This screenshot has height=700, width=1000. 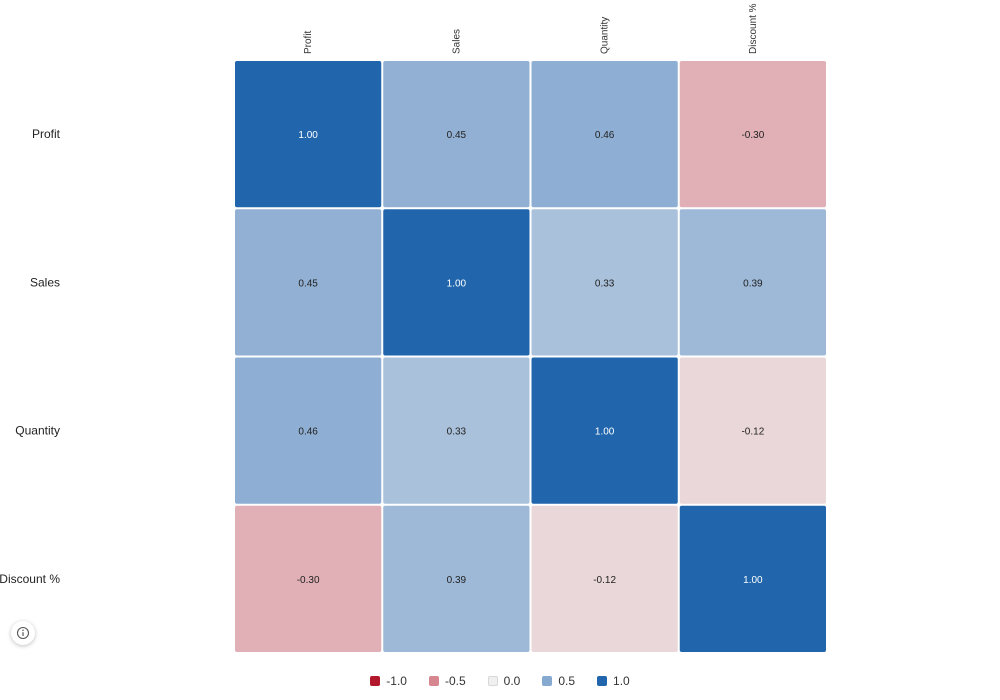 What do you see at coordinates (30, 579) in the screenshot?
I see `y-tick-label-discount-pct: Discount %` at bounding box center [30, 579].